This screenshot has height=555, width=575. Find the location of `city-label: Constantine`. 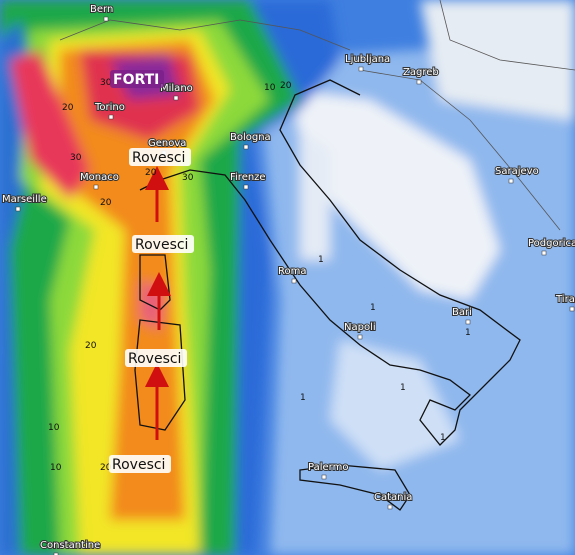

city-label: Constantine is located at coordinates (70, 545).